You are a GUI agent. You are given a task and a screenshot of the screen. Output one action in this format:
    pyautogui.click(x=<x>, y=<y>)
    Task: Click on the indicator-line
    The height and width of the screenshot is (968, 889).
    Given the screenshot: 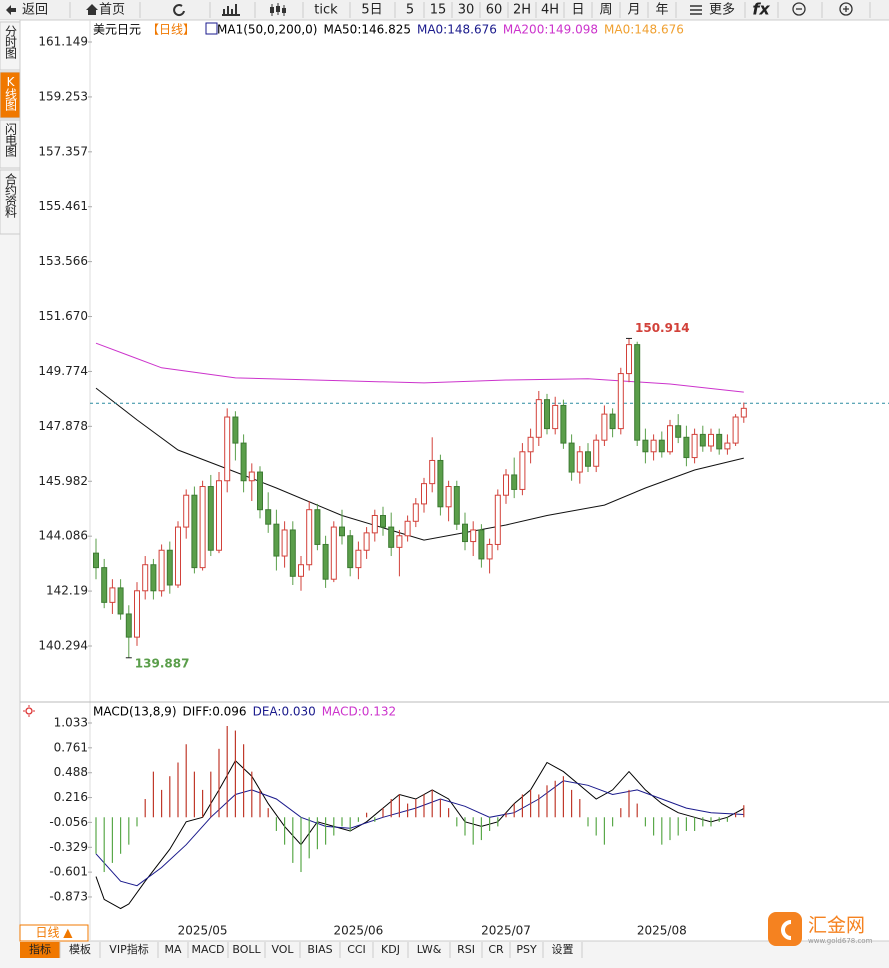 What is the action you would take?
    pyautogui.click(x=419, y=367)
    